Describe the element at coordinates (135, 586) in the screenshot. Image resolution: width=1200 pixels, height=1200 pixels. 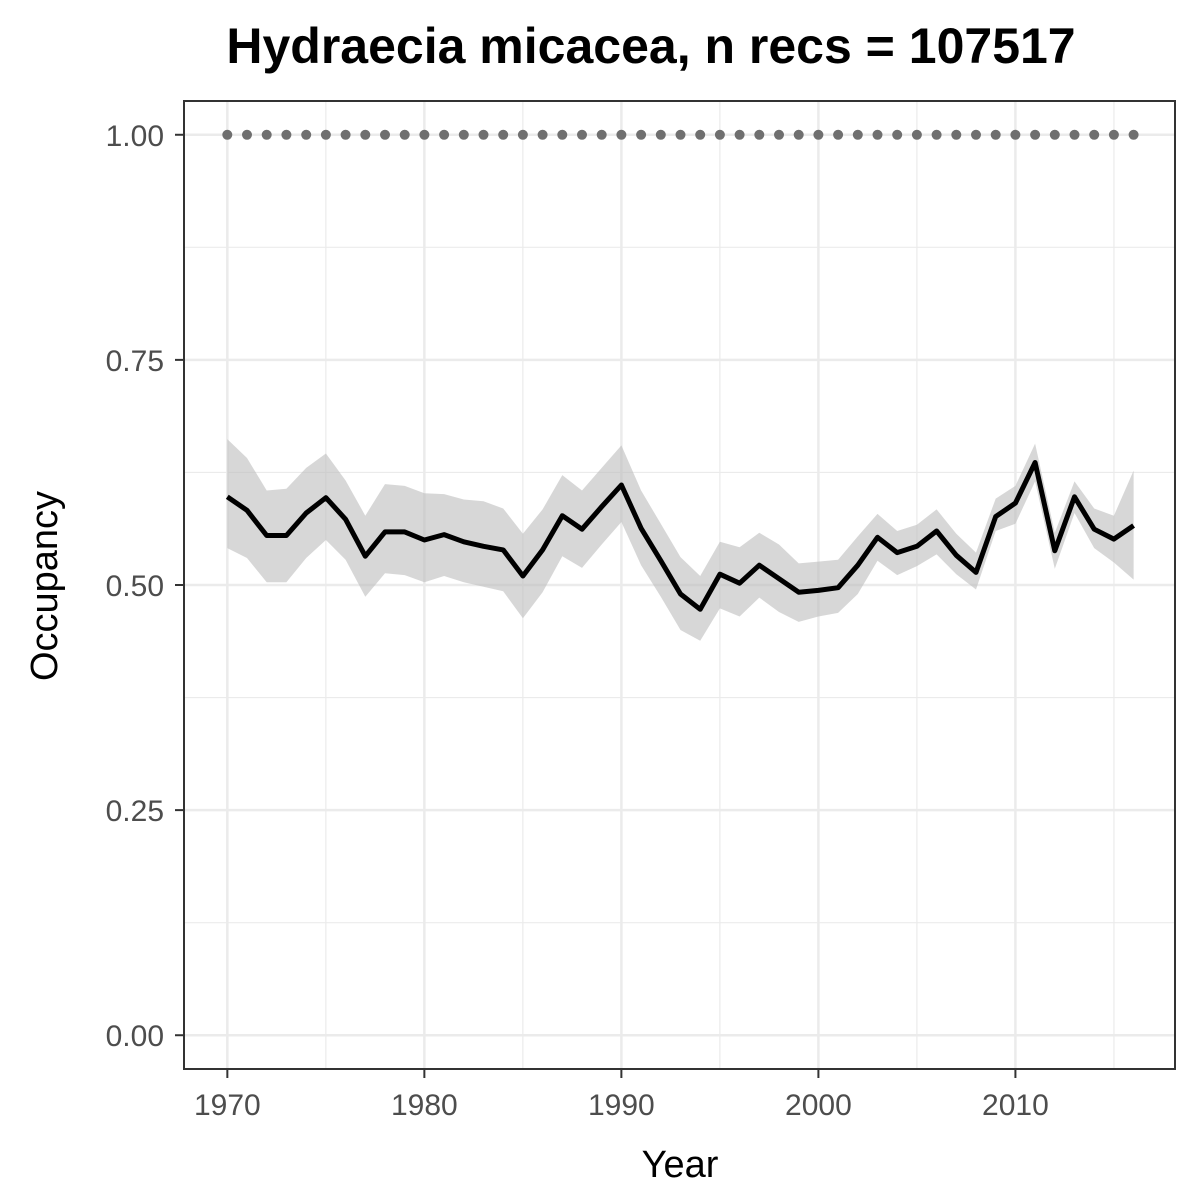
I see `y-tick-label: 0.50` at that location.